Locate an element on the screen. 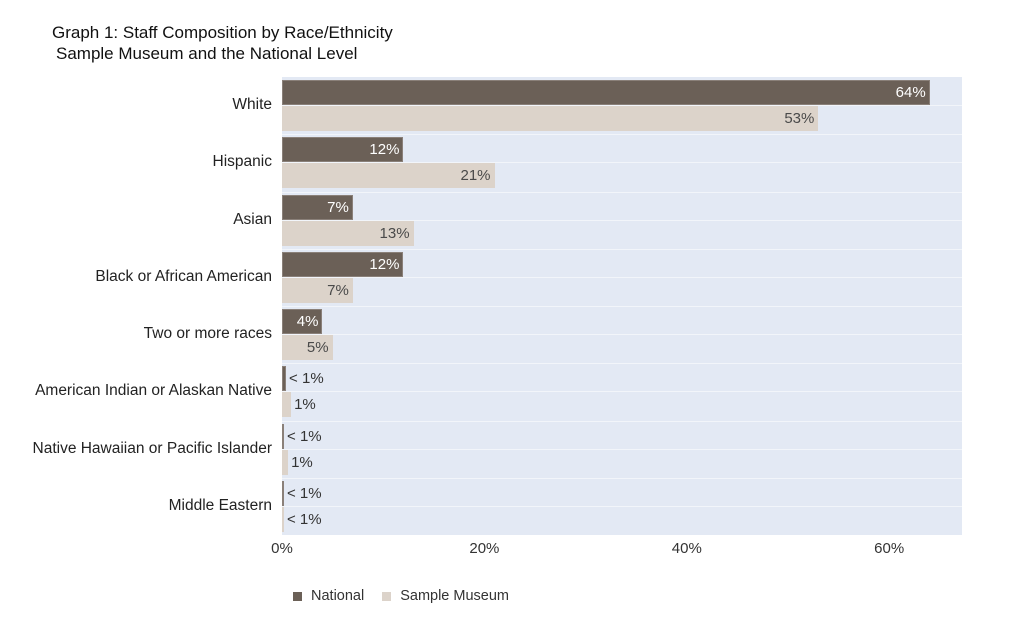  chart-subtitle: Sample Museum and the National Level is located at coordinates (207, 53).